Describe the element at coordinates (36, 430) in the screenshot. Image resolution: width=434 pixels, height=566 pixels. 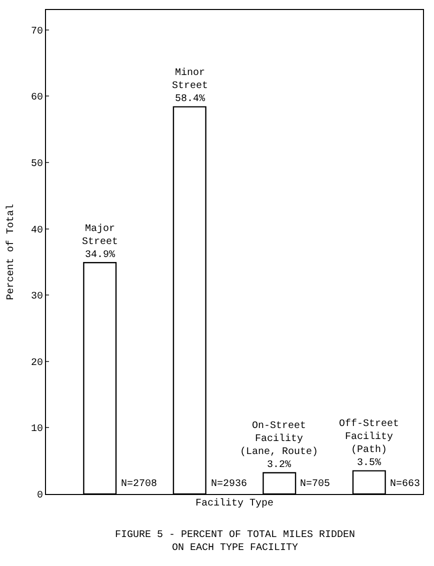
I see `y-tick-label: 10` at that location.